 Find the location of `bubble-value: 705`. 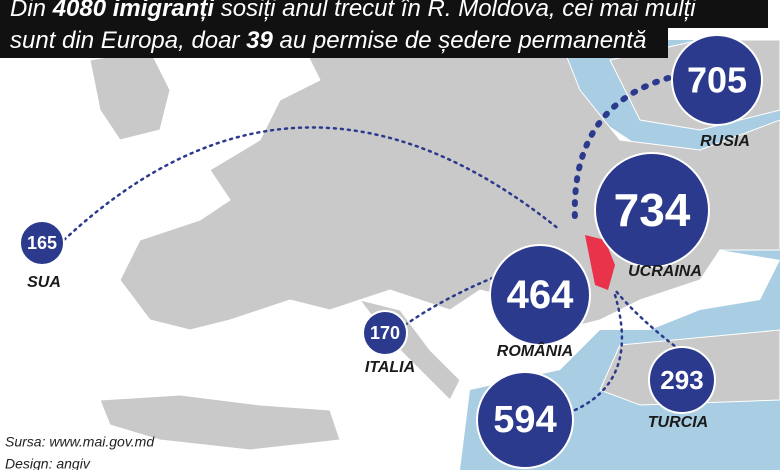

bubble-value: 705 is located at coordinates (717, 80).